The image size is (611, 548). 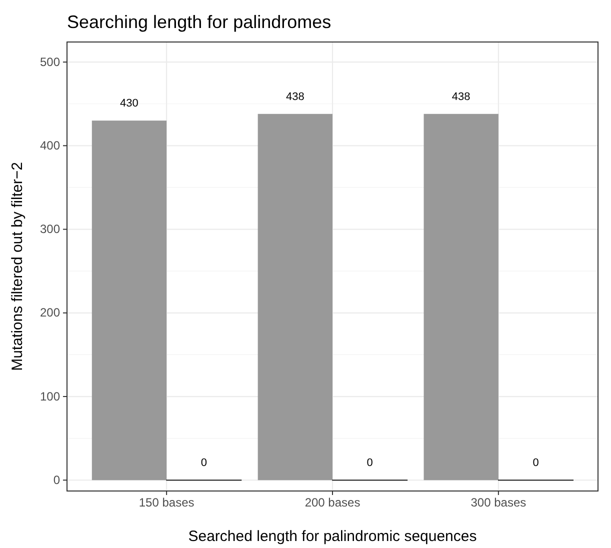 I want to click on x-tick-label: 150 bases, so click(x=166, y=503).